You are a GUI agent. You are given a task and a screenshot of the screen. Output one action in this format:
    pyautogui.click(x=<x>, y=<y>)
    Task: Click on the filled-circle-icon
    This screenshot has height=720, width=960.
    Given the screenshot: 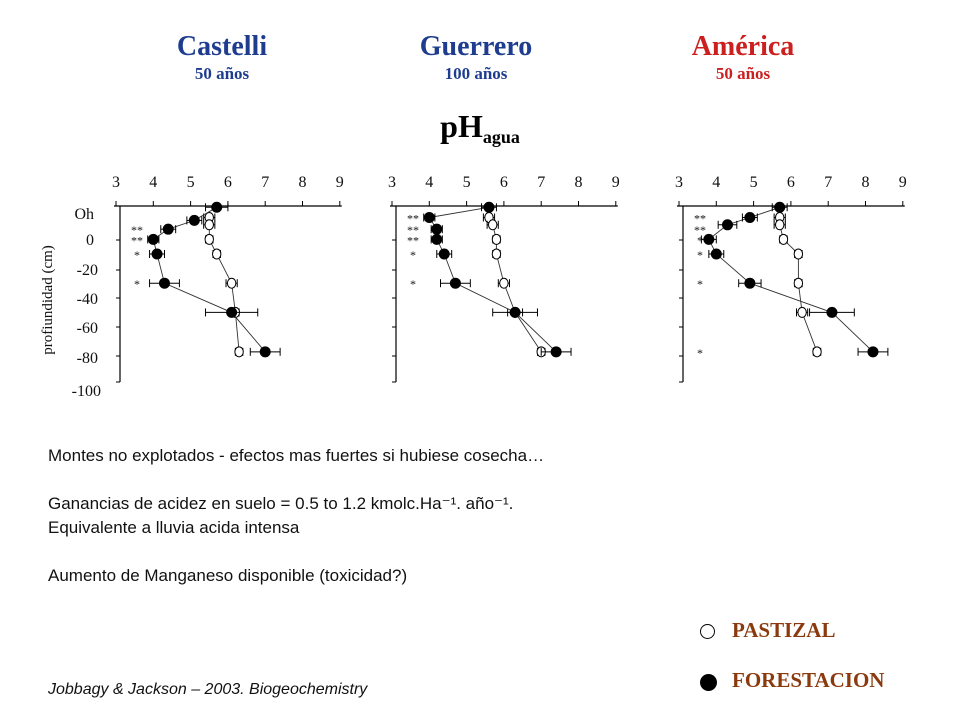 What is the action you would take?
    pyautogui.click(x=708, y=682)
    